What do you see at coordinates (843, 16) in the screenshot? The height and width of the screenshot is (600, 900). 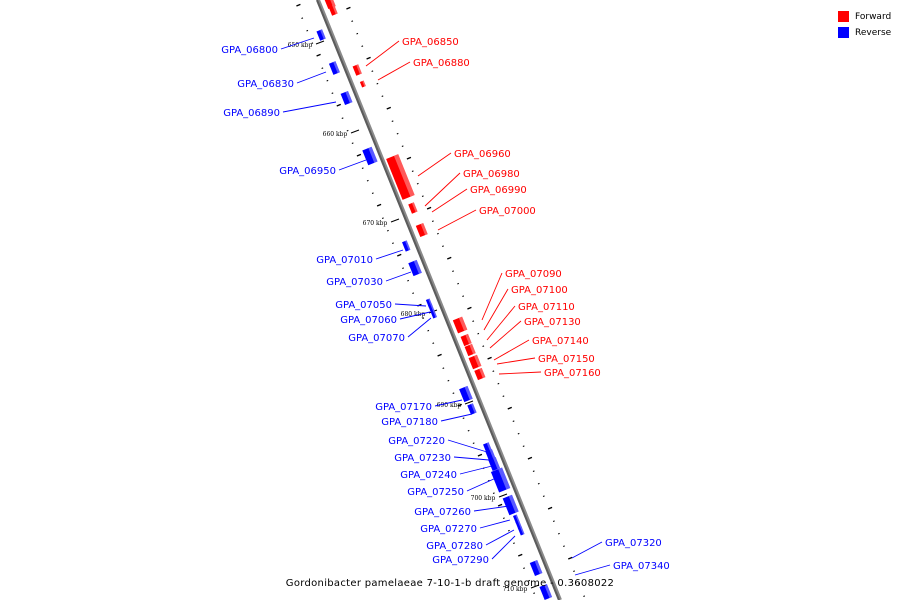 I see `forward-swatch` at bounding box center [843, 16].